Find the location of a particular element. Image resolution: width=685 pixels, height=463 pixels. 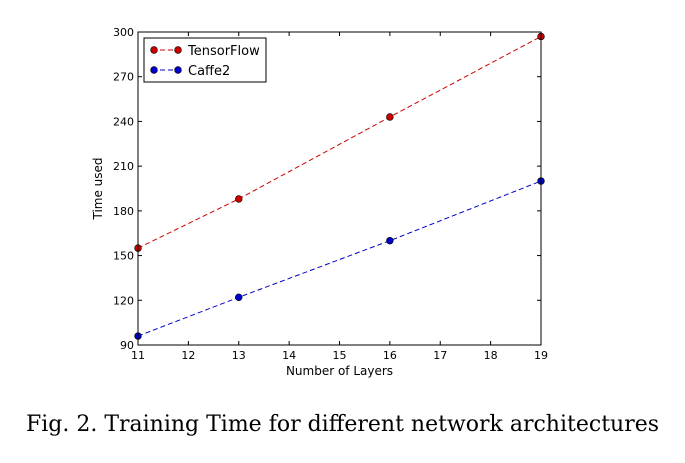

legend-box is located at coordinates (205, 60).